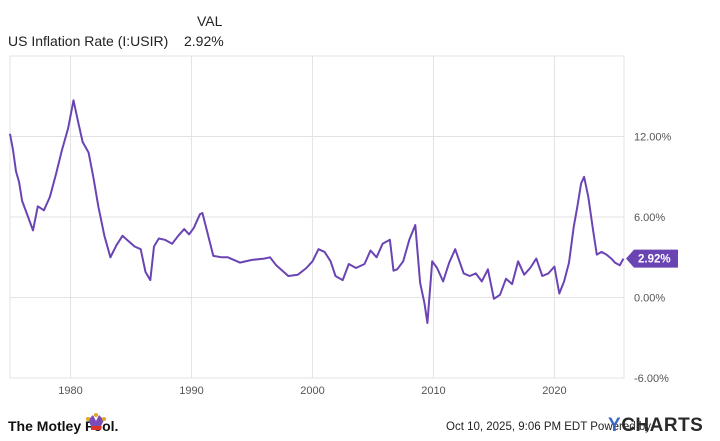  Describe the element at coordinates (70, 391) in the screenshot. I see `x-tick-label: 1980` at that location.